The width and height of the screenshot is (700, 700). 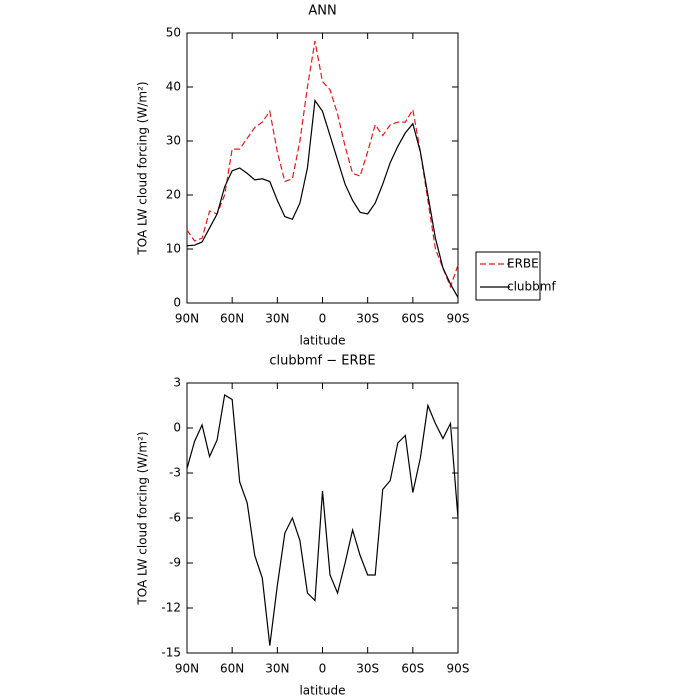 What do you see at coordinates (175, 563) in the screenshot?
I see `y-tick-label: -9` at bounding box center [175, 563].